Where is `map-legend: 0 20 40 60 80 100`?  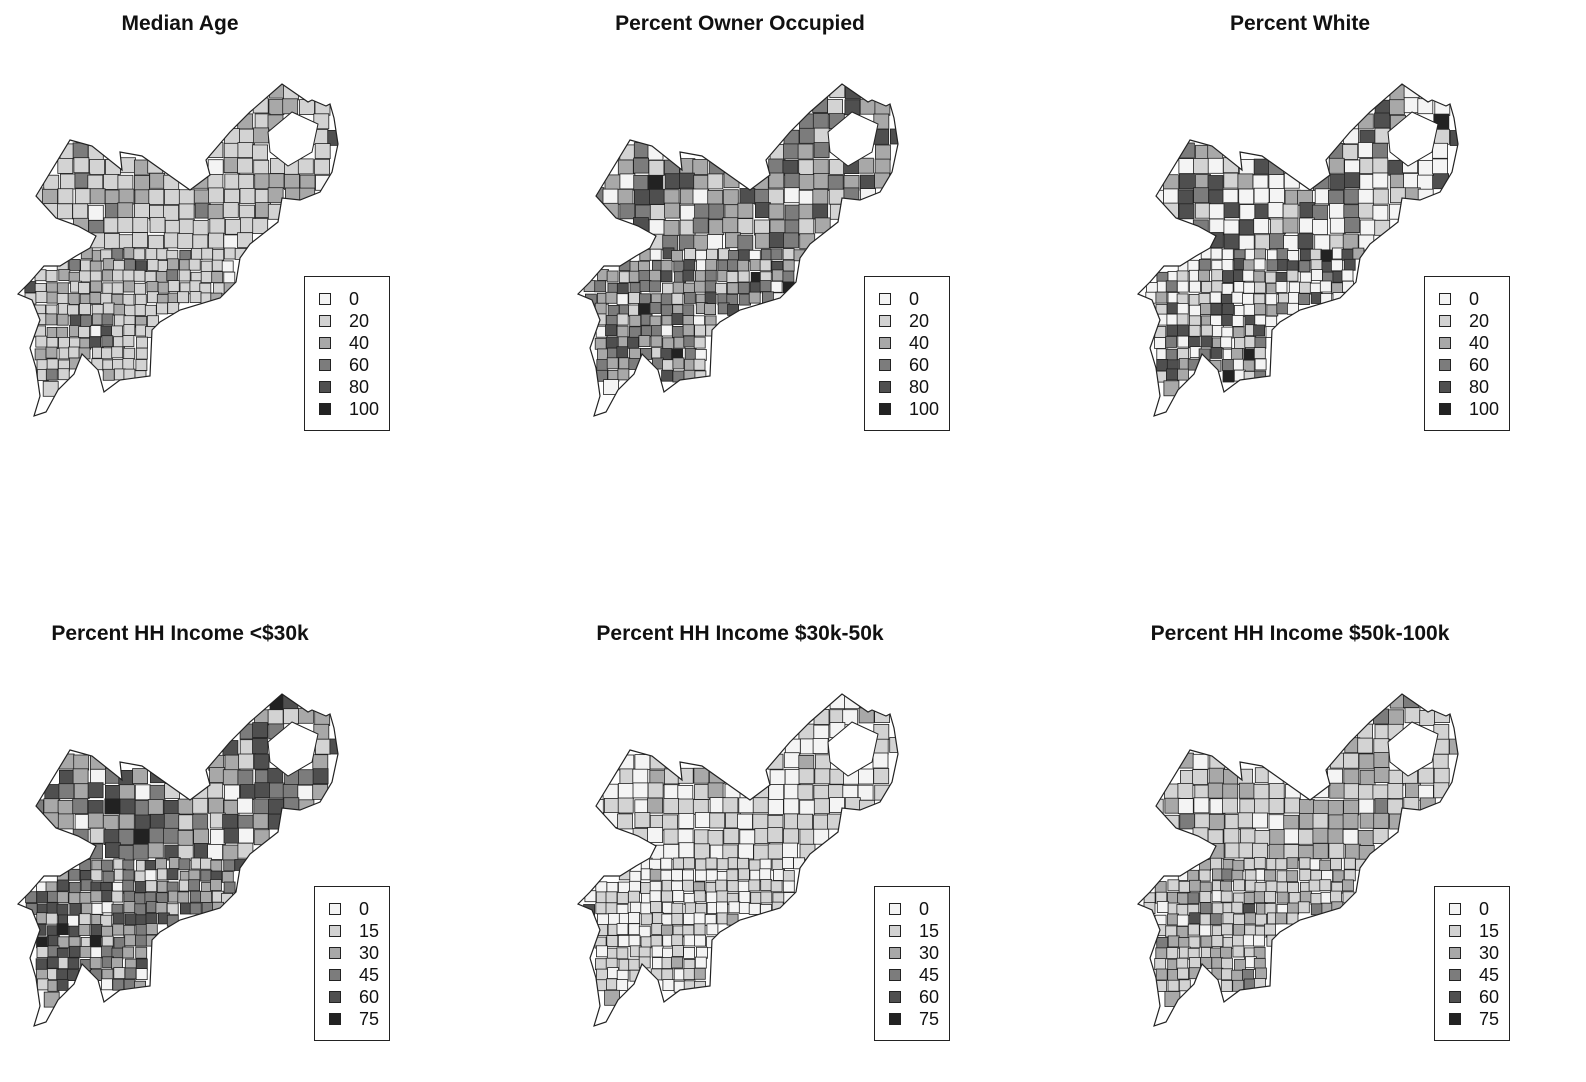
map-legend: 0 20 40 60 80 100 is located at coordinates (347, 353).